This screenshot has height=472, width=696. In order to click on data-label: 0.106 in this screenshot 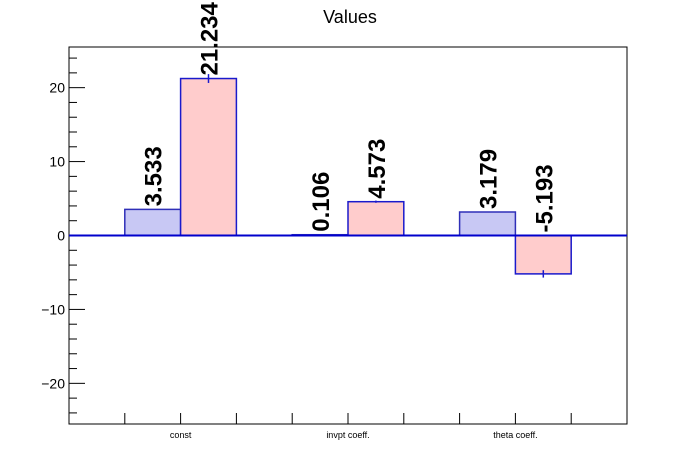, I will do `click(321, 202)`.